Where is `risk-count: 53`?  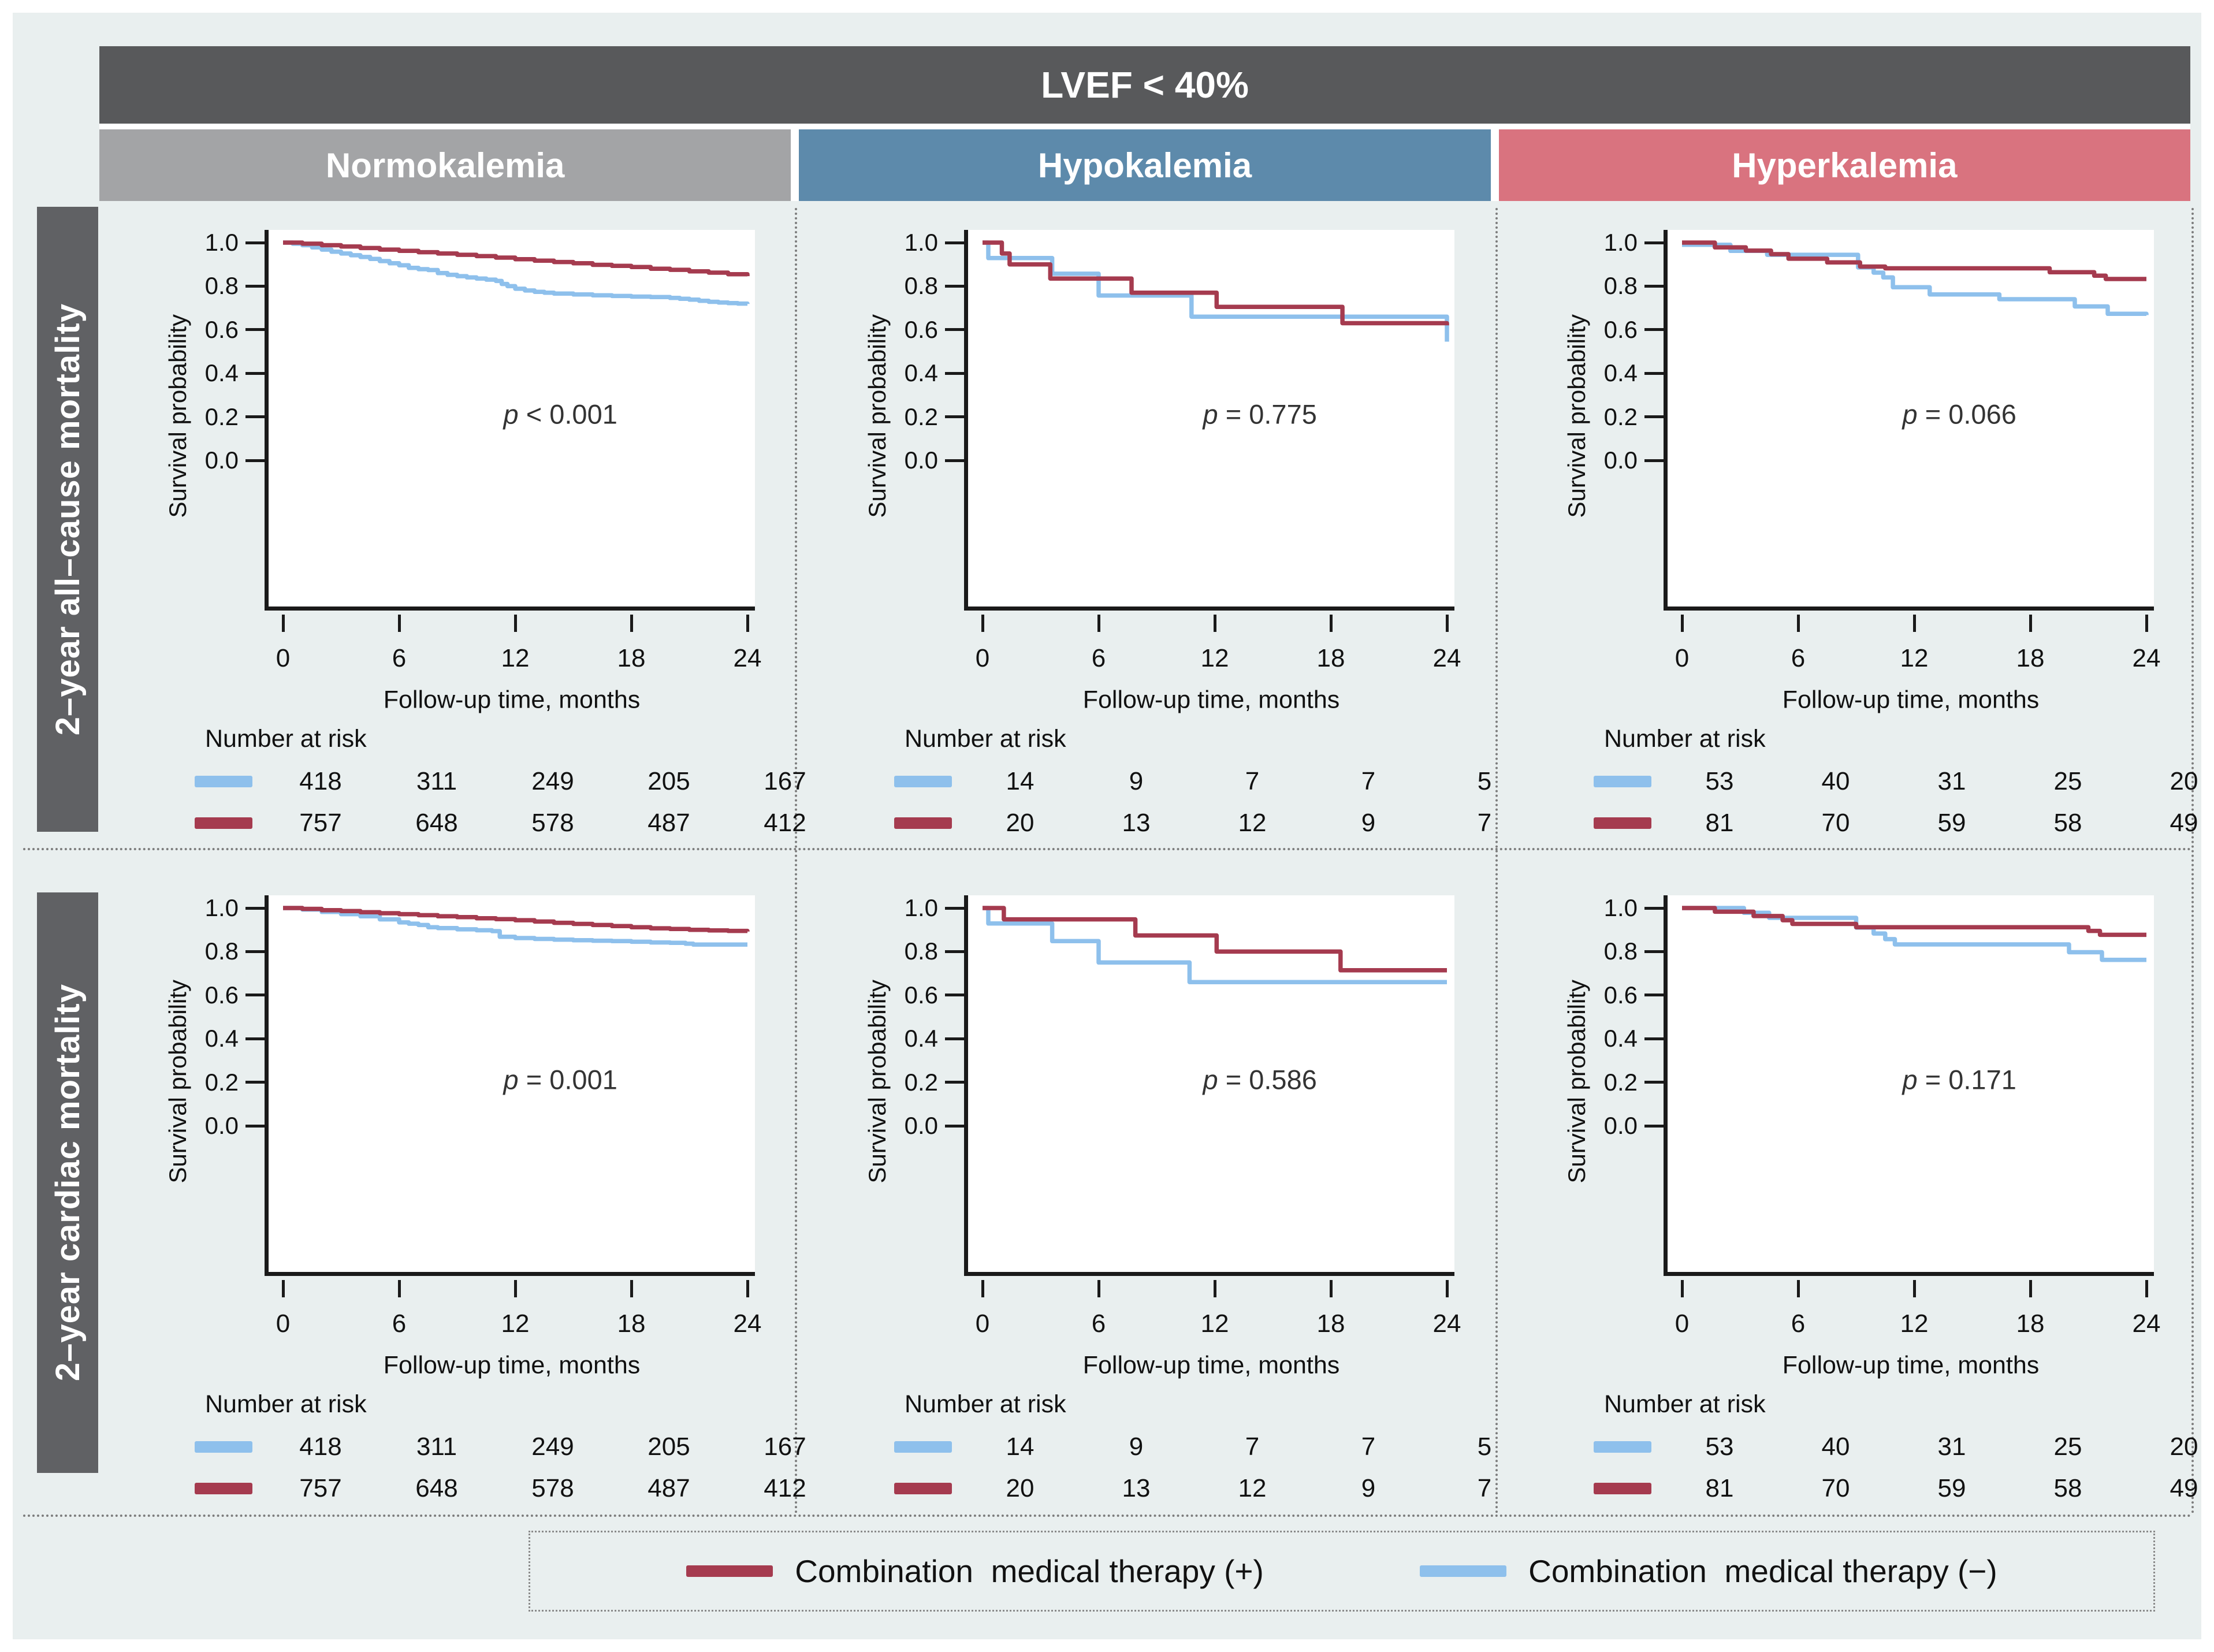
risk-count: 53 is located at coordinates (1719, 1447).